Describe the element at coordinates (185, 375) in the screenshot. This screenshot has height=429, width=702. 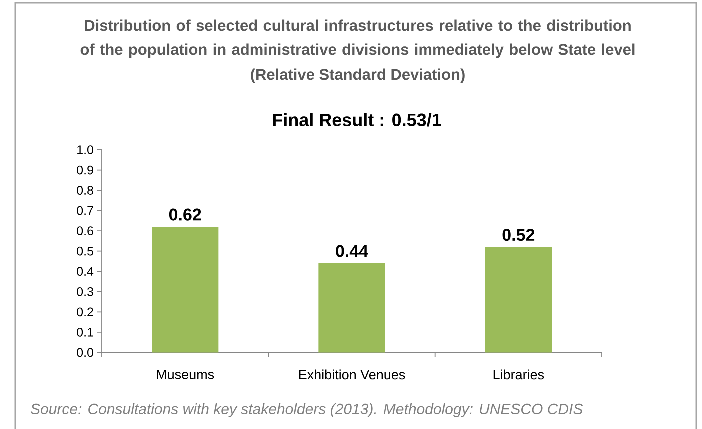
I see `x-tick-label: Museums` at that location.